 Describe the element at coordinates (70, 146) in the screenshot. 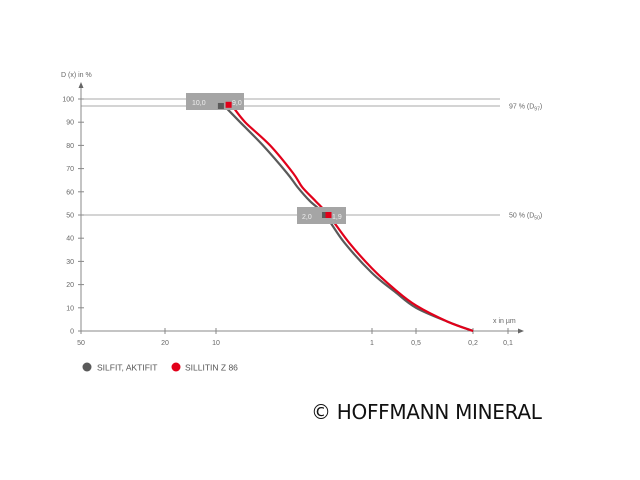

I see `y-tick-label: 80` at that location.